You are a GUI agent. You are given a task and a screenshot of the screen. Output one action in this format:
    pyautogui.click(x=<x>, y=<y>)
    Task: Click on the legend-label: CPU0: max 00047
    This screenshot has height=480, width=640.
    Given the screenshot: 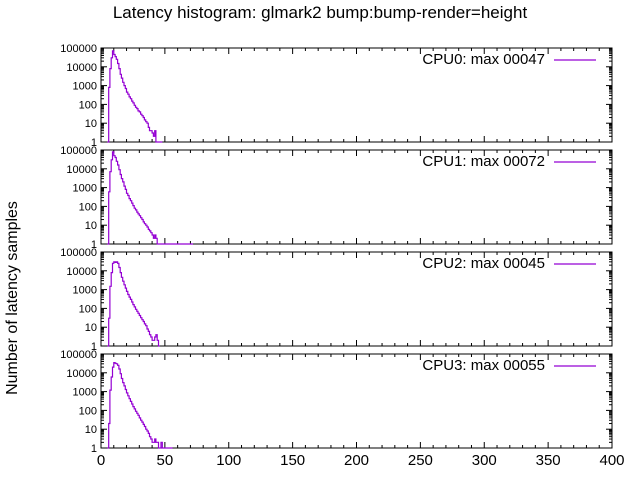 What is the action you would take?
    pyautogui.click(x=483, y=59)
    